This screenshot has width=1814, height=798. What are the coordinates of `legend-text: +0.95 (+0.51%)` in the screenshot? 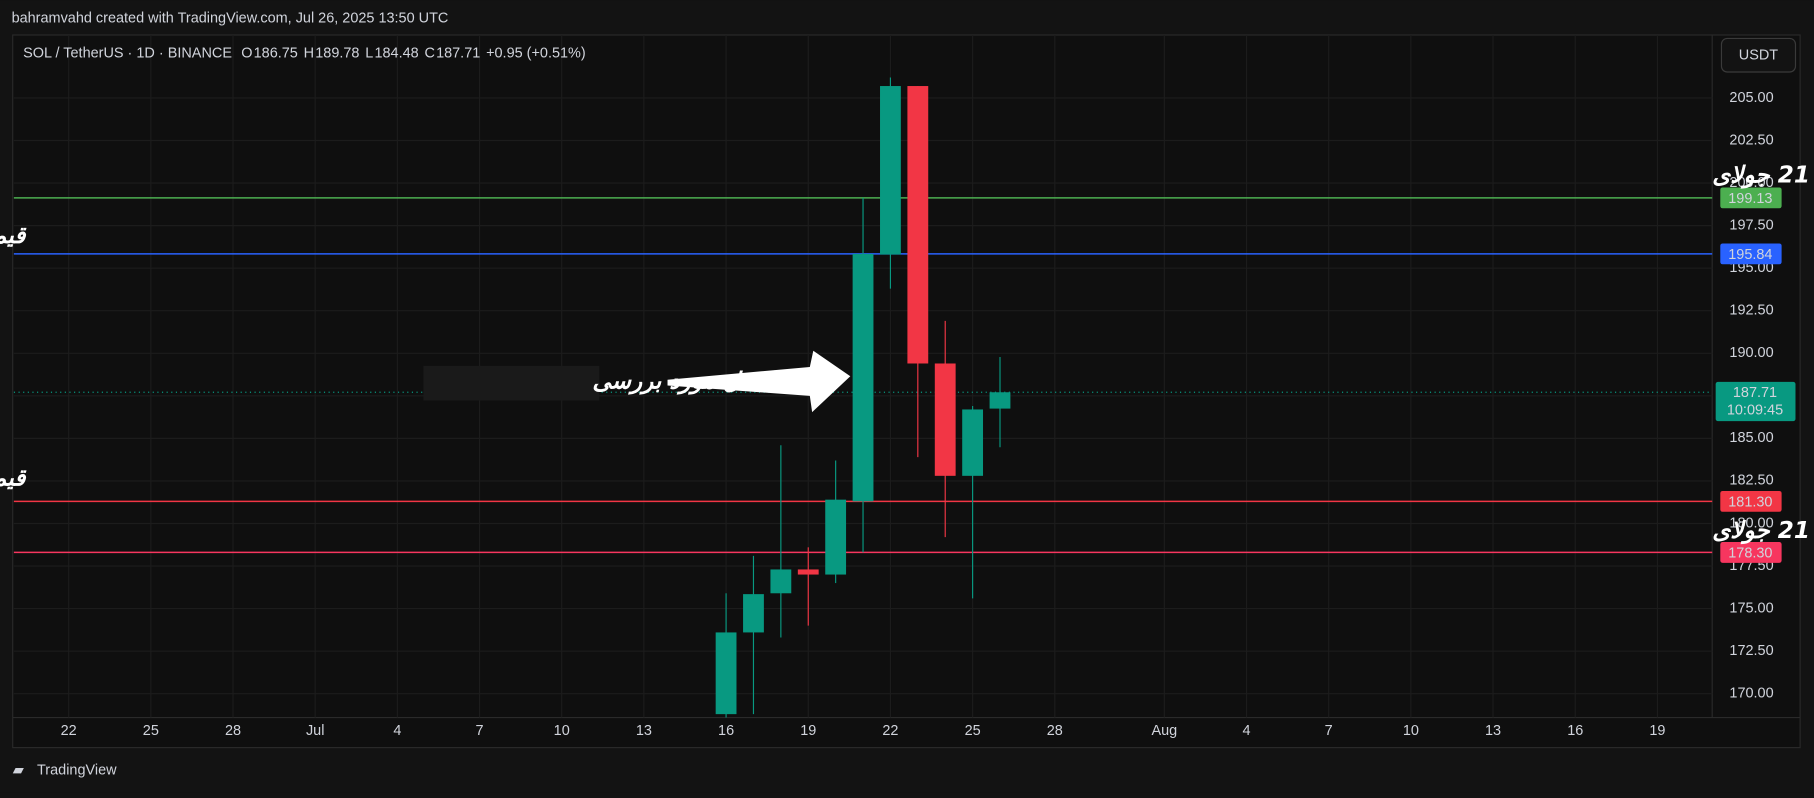 It's located at (536, 53).